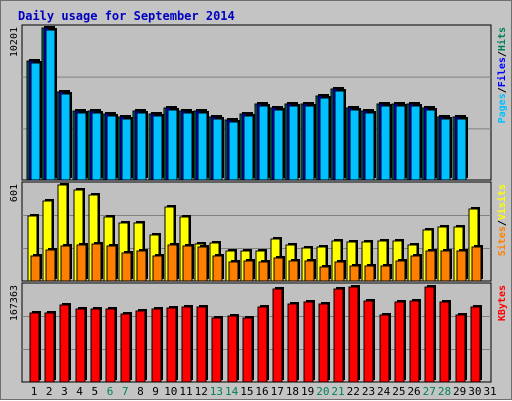  Describe the element at coordinates (110, 391) in the screenshot. I see `x-tick-day-6: 6` at that location.